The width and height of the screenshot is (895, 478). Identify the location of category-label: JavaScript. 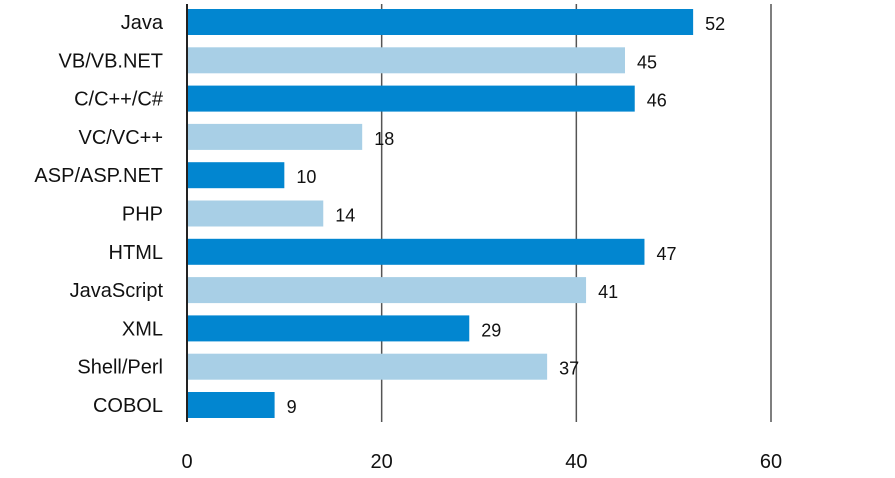
(117, 291).